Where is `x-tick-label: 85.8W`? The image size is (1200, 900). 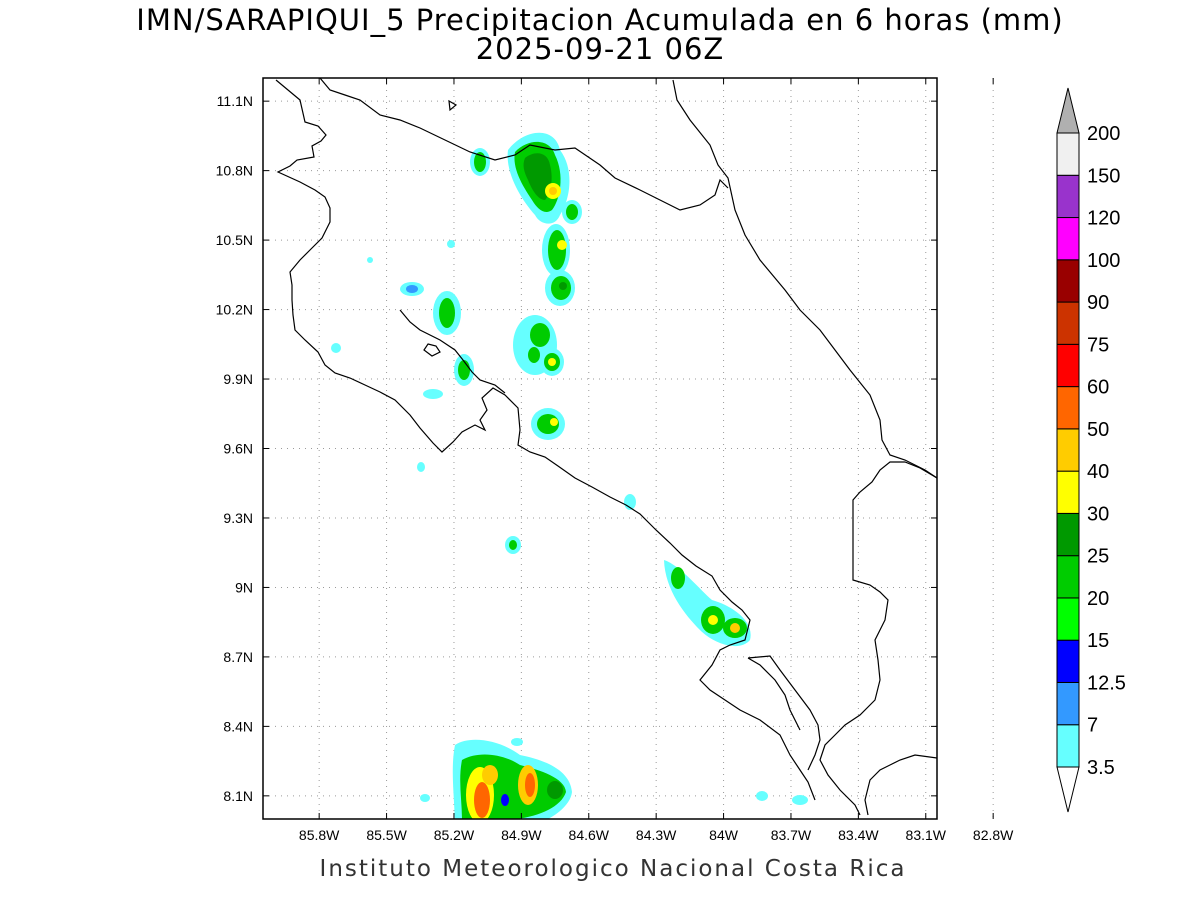
x-tick-label: 85.8W is located at coordinates (319, 835).